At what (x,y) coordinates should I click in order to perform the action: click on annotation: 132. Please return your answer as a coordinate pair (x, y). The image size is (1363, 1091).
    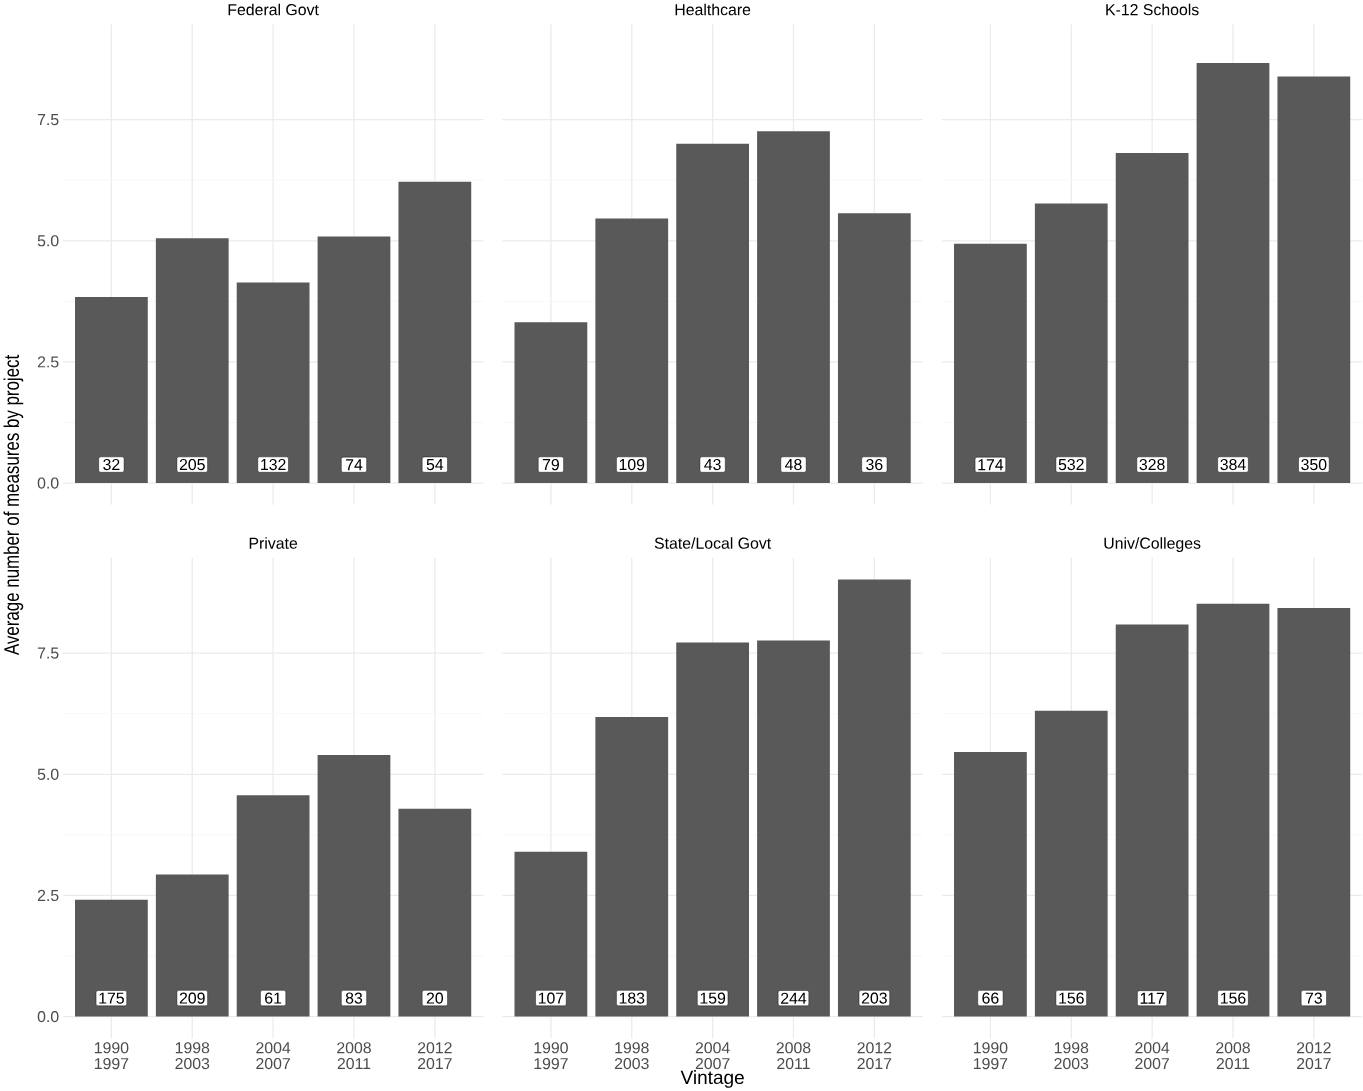
    Looking at the image, I should click on (273, 464).